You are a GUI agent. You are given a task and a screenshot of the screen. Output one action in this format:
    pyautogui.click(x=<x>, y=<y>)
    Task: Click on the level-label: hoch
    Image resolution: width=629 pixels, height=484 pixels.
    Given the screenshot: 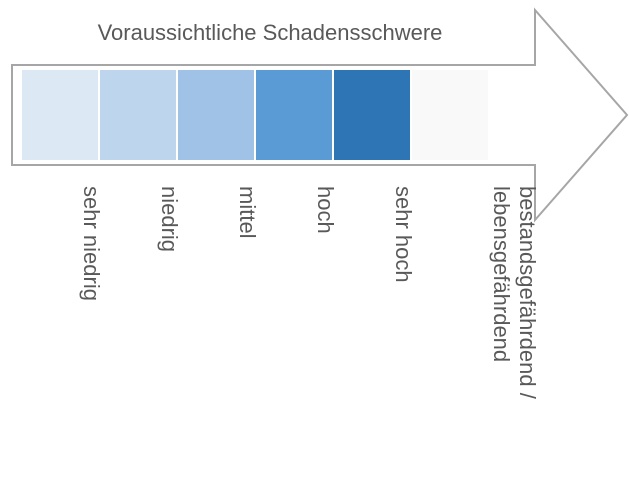 What is the action you would take?
    pyautogui.click(x=325, y=210)
    